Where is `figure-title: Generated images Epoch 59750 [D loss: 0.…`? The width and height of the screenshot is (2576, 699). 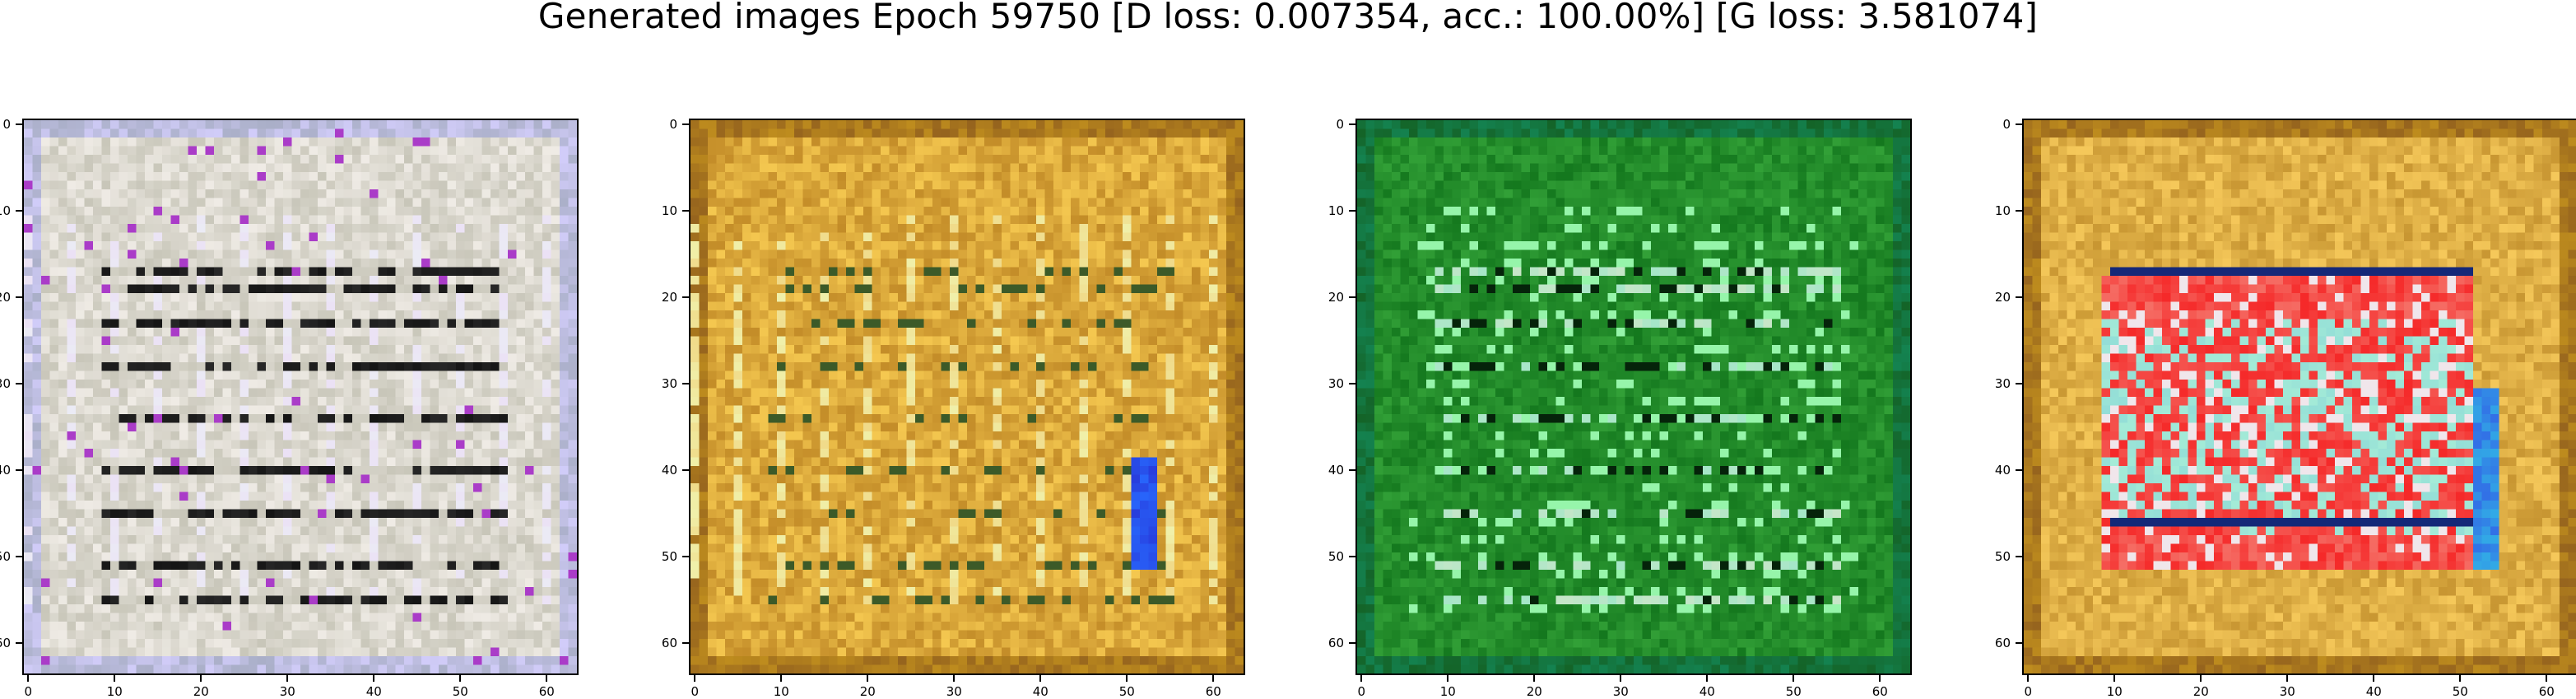
figure-title: Generated images Epoch 59750 [D loss: 0.… is located at coordinates (1288, 18).